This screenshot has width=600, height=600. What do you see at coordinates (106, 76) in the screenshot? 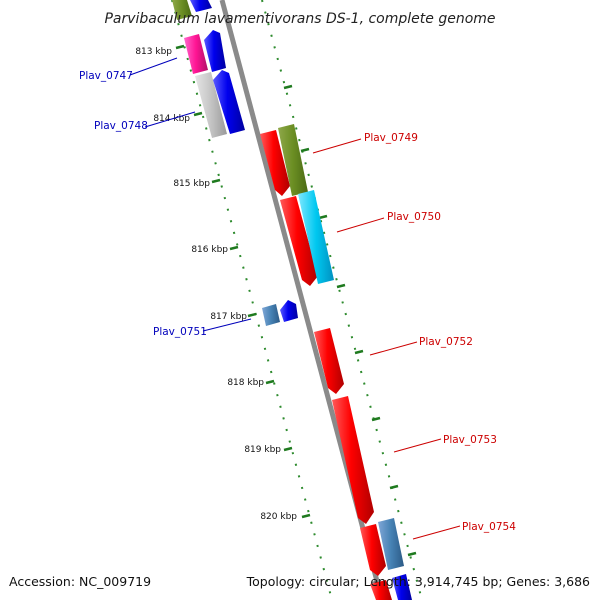
I see `gene-label-plav-0747: Plav_0747` at bounding box center [106, 76].